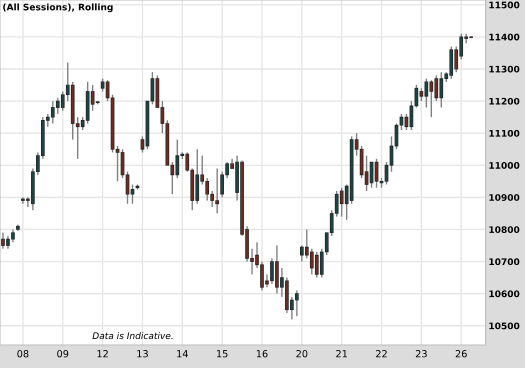 The width and height of the screenshot is (525, 368). Describe the element at coordinates (504, 294) in the screenshot. I see `y-tick-label: 10600` at that location.